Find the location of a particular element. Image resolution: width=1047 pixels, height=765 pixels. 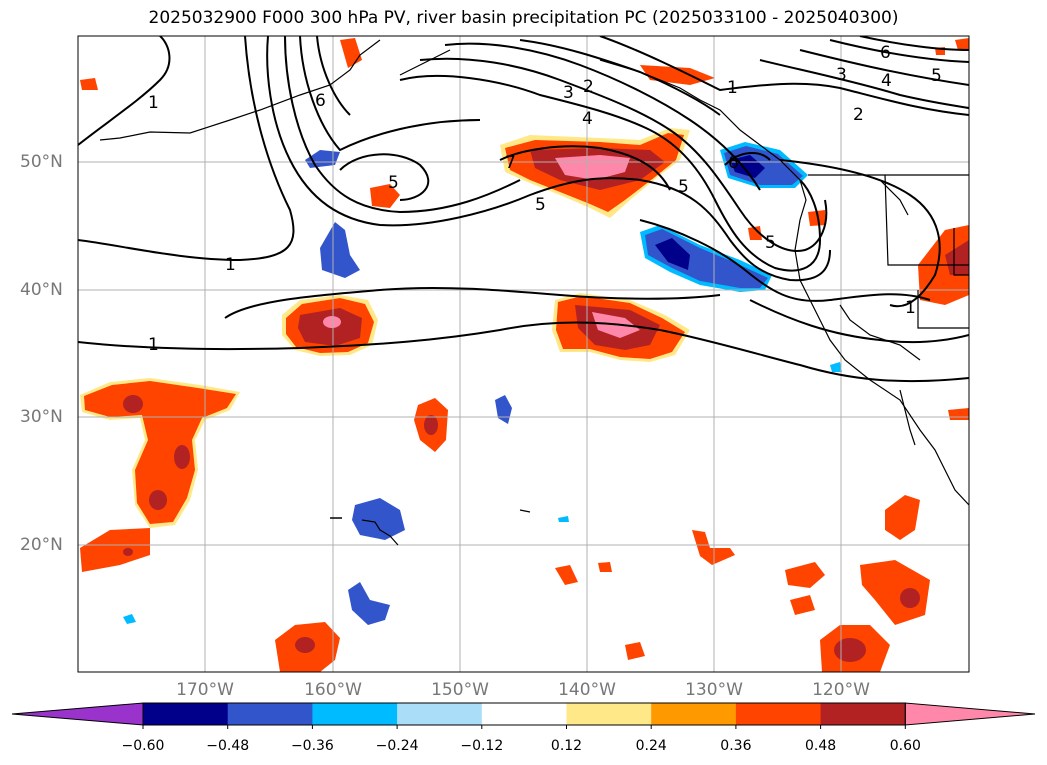

colorbar-tick-label: −0.12 is located at coordinates (482, 746).